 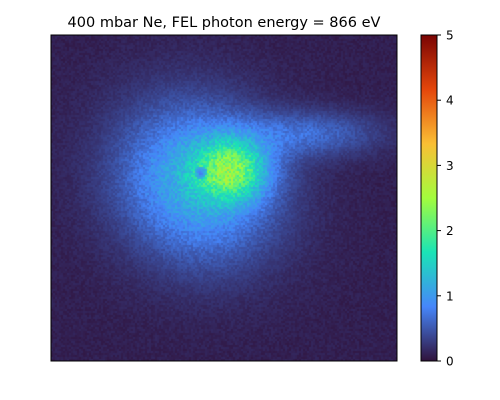 I want to click on colorbar-tick-label: 1, so click(x=450, y=296).